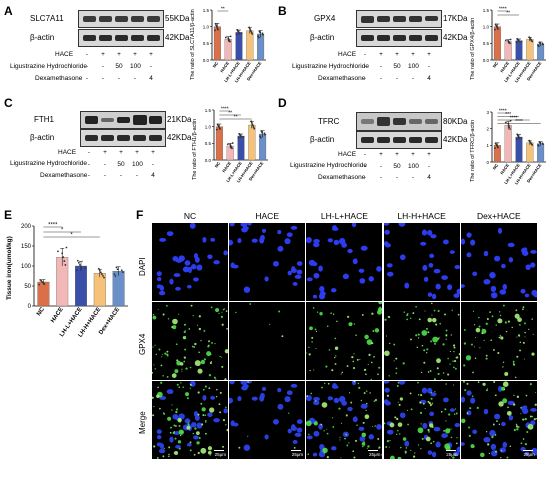 The height and width of the screenshot is (479, 550). Describe the element at coordinates (208, 160) in the screenshot. I see `y-tick-label: 0.0` at that location.